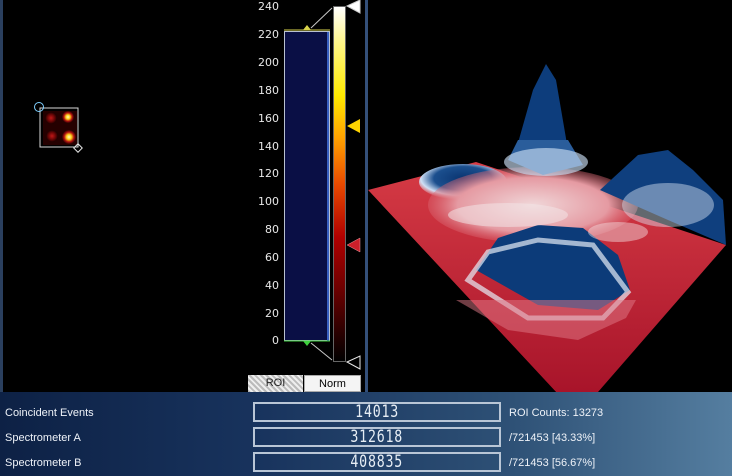 The image size is (732, 476). I want to click on tick-label: 200, so click(268, 62).